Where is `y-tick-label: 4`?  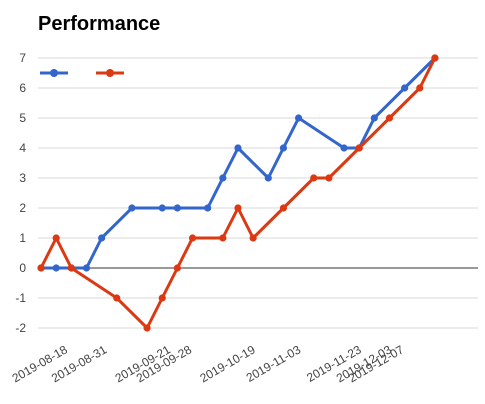
y-tick-label: 4 is located at coordinates (22, 148).